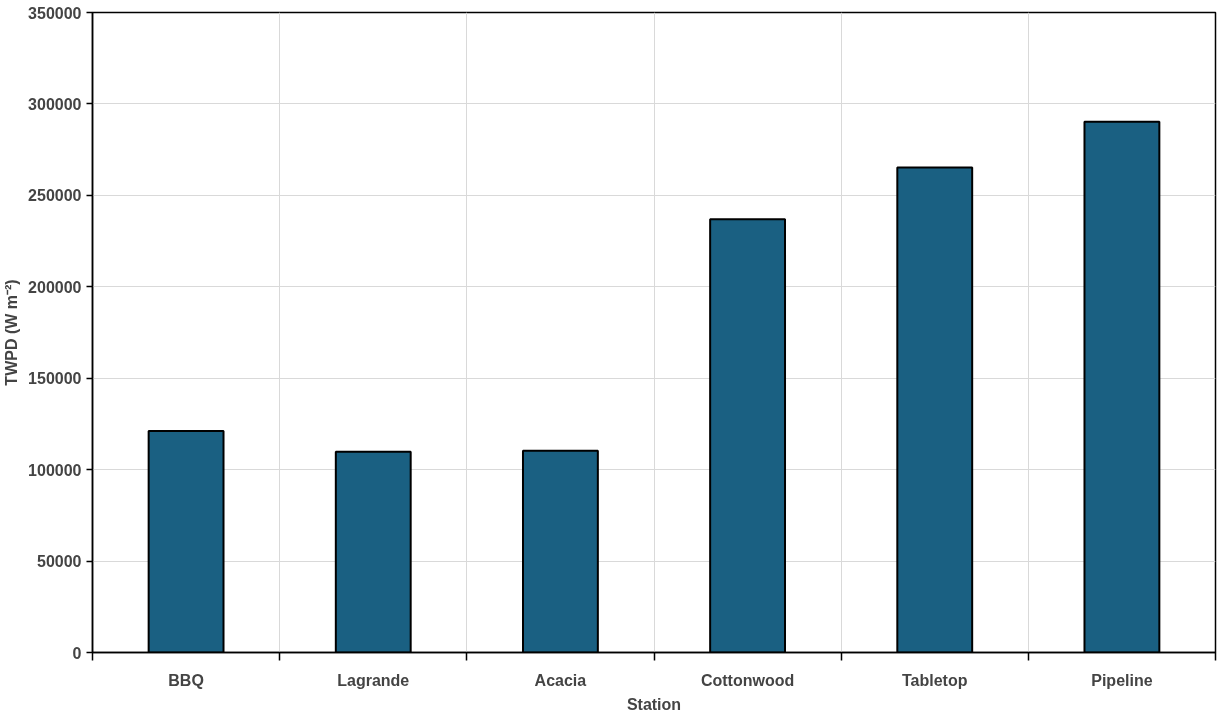 The height and width of the screenshot is (715, 1223). What do you see at coordinates (77, 653) in the screenshot?
I see `y-tick-label: 0` at bounding box center [77, 653].